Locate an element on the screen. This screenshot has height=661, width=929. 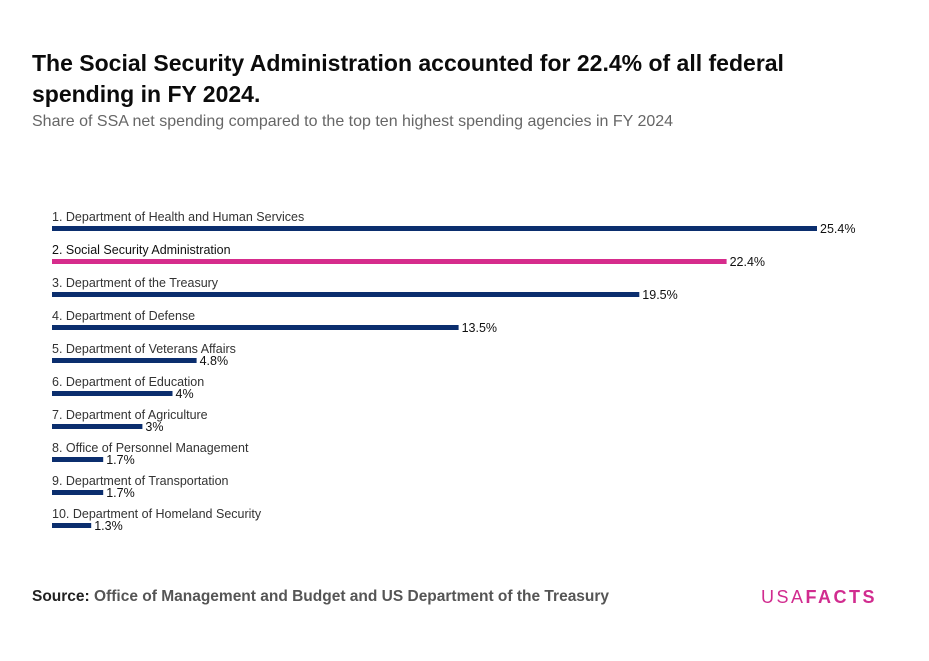
value-label: 4.8% is located at coordinates (214, 361).